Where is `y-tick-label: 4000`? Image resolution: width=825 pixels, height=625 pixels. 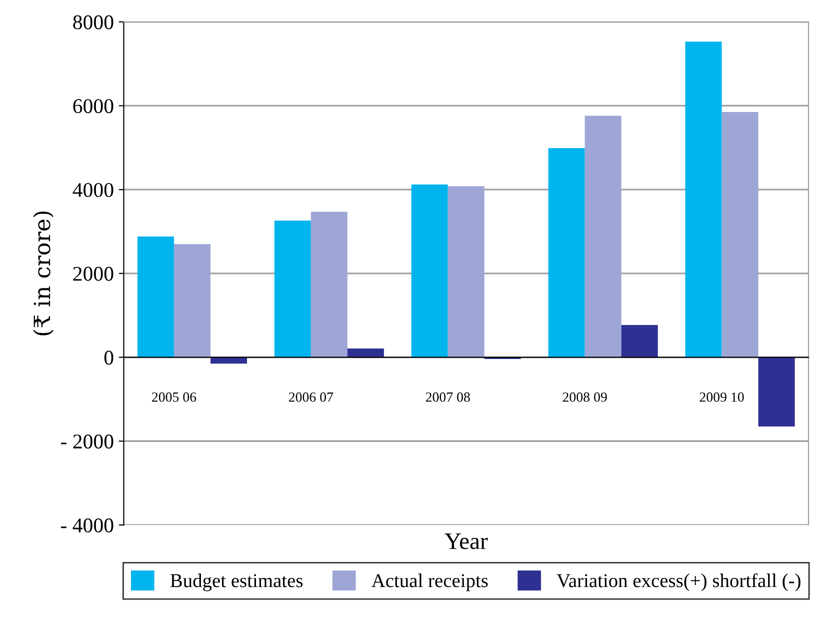
y-tick-label: 4000 is located at coordinates (93, 190).